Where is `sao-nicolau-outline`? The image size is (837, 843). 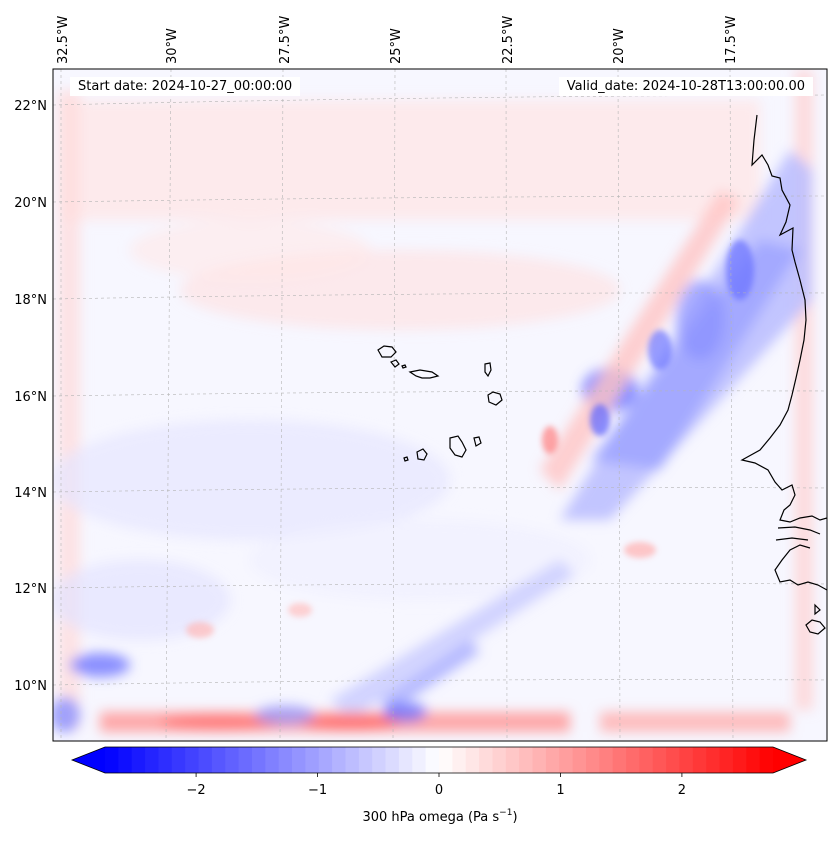
sao-nicolau-outline is located at coordinates (424, 374).